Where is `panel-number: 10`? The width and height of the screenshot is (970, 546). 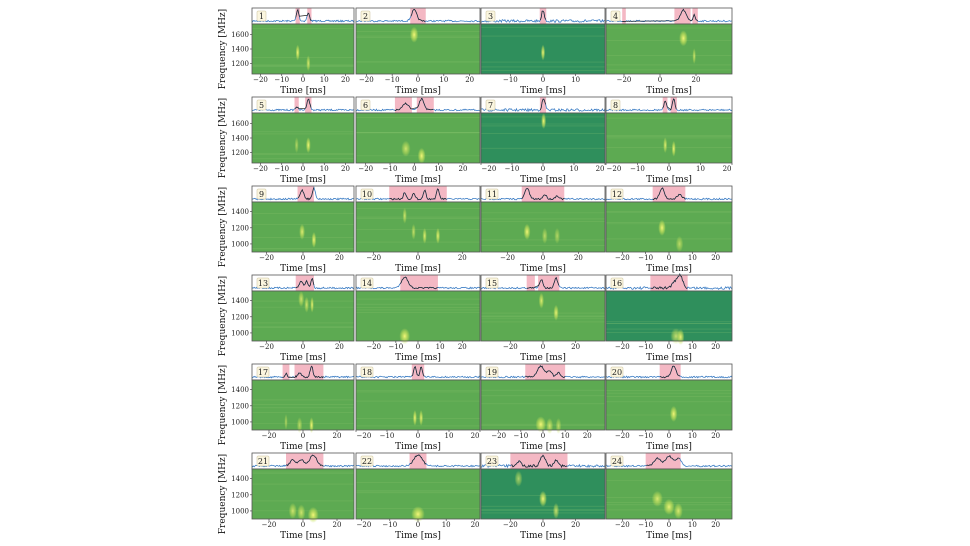
panel-number: 10 is located at coordinates (367, 194).